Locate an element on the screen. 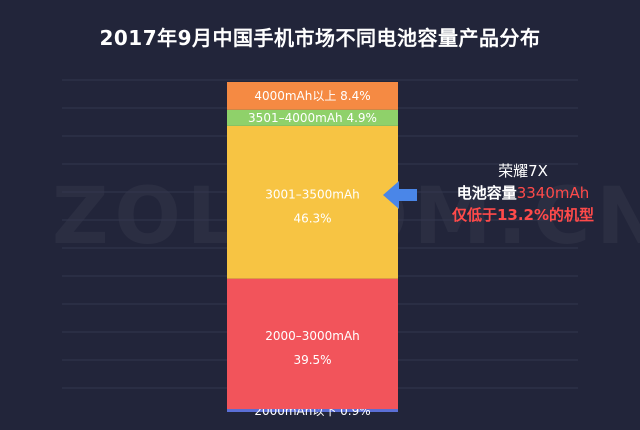  annotation-capacity-prefix: 电池容量 is located at coordinates (486, 193).